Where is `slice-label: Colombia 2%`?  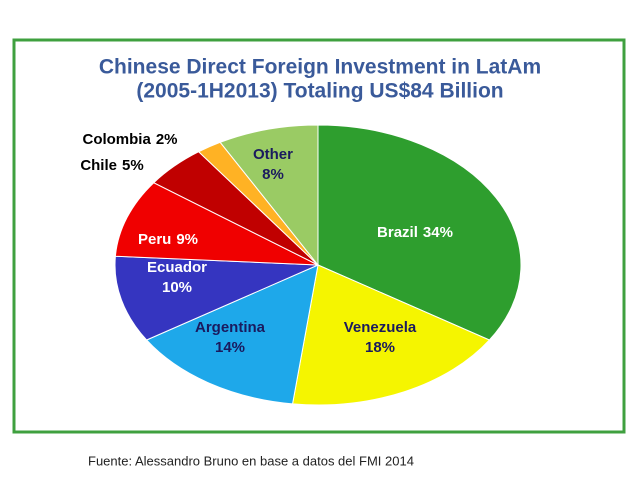
slice-label: Colombia 2% is located at coordinates (129, 139).